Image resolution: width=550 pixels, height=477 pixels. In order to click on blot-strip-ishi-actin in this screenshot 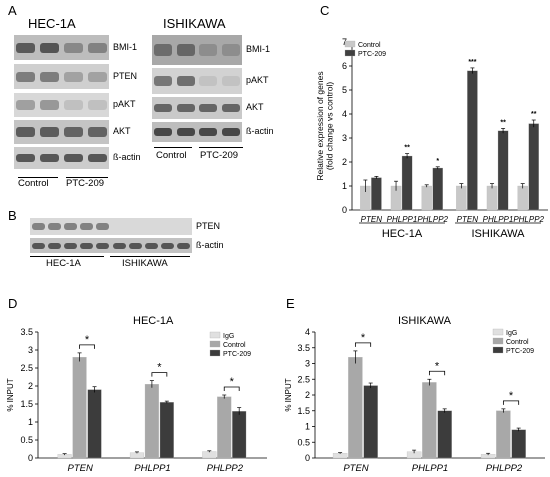, I will do `click(197, 132)`.